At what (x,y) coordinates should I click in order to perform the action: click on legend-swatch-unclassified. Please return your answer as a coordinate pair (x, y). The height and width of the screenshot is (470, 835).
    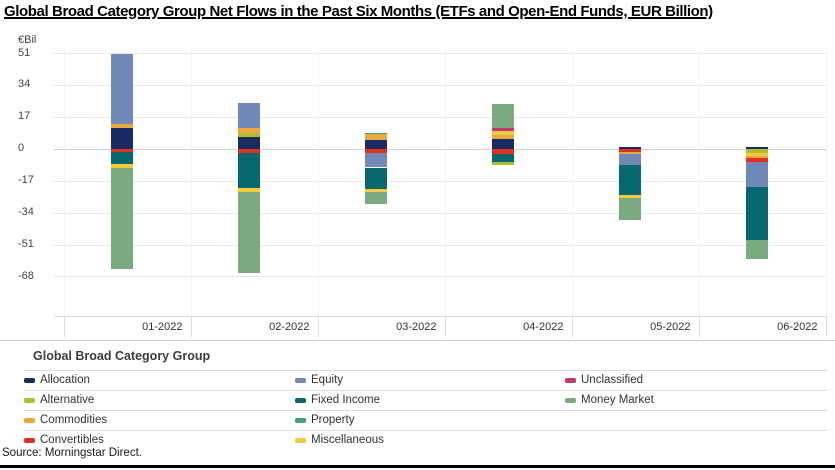
    Looking at the image, I should click on (570, 380).